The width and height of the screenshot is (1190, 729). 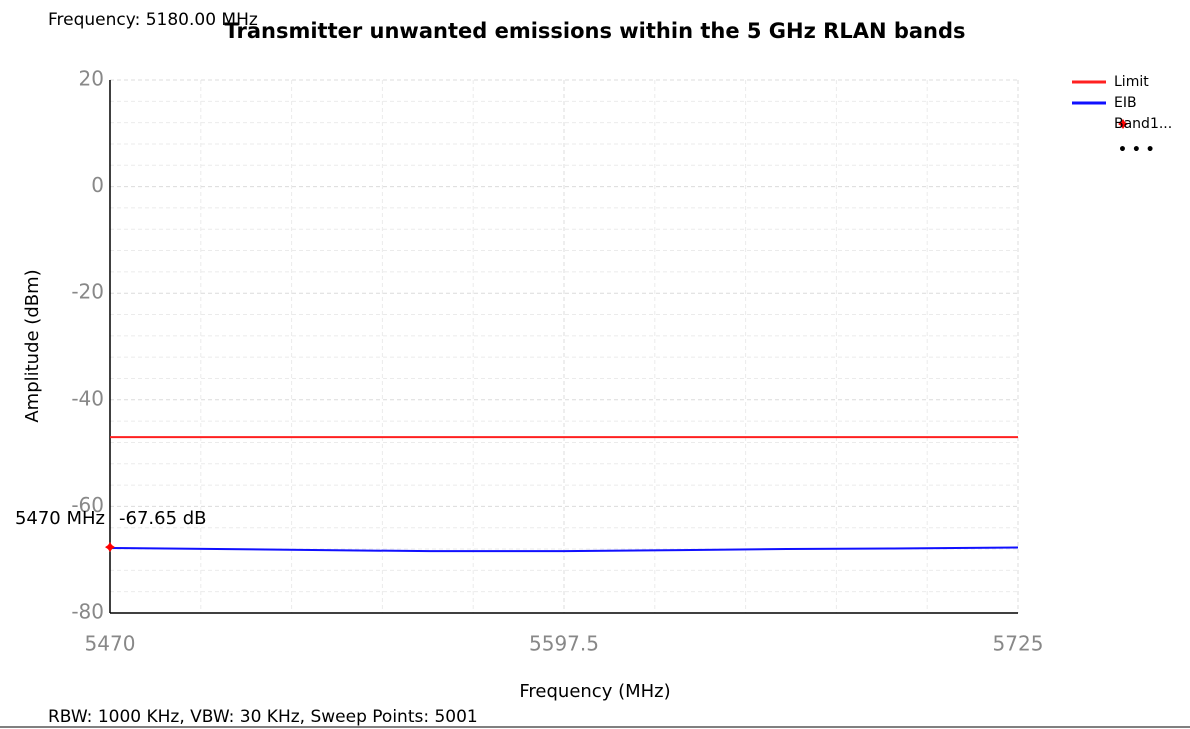 What do you see at coordinates (153, 20) in the screenshot?
I see `header-text: Frequency: 5180.00 MHz` at bounding box center [153, 20].